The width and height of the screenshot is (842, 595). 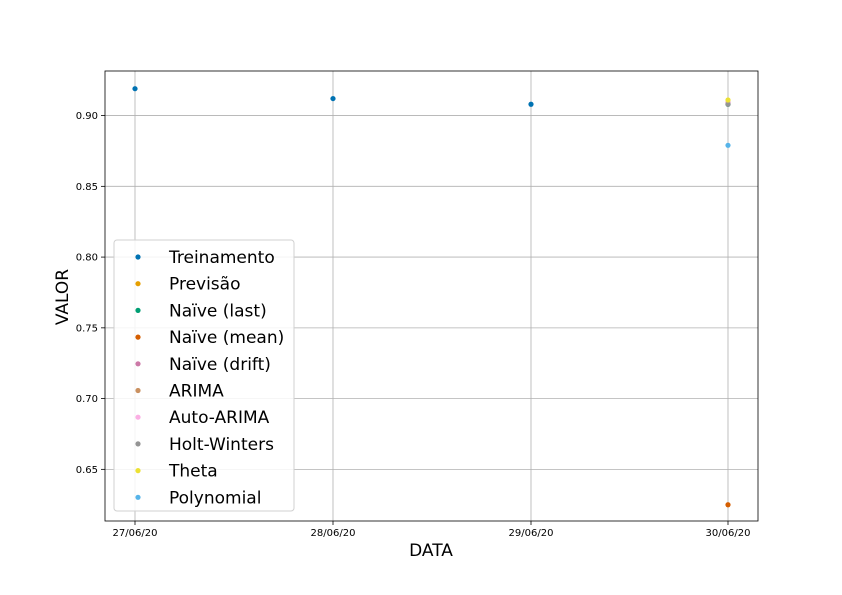 What do you see at coordinates (226, 338) in the screenshot?
I see `legend-label: Naïve (mean)` at bounding box center [226, 338].